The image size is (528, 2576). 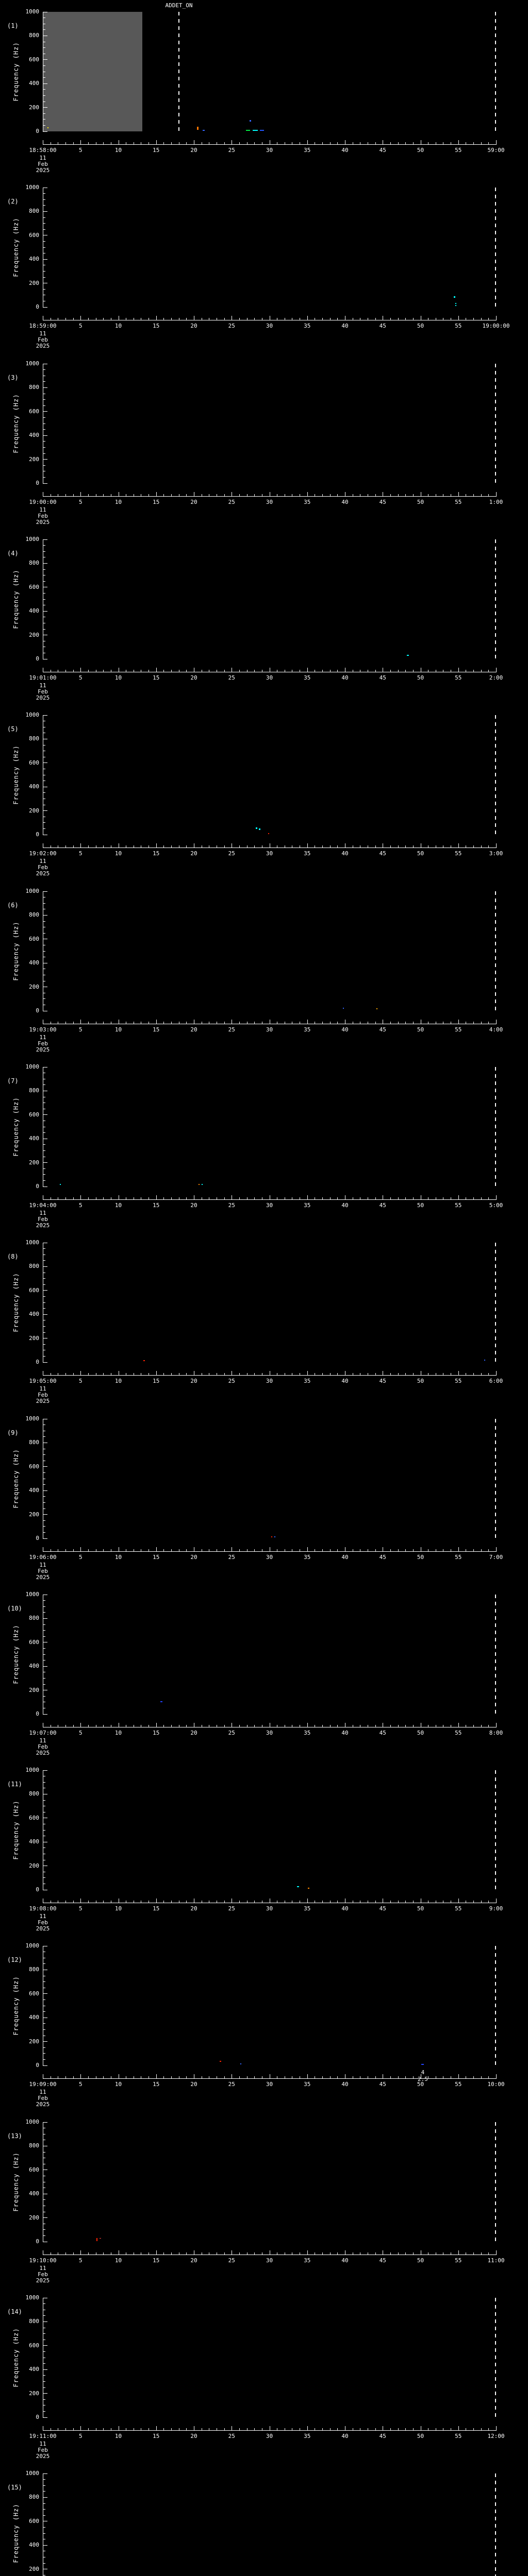 I want to click on x-end-time-label: 12:00, so click(x=496, y=2436).